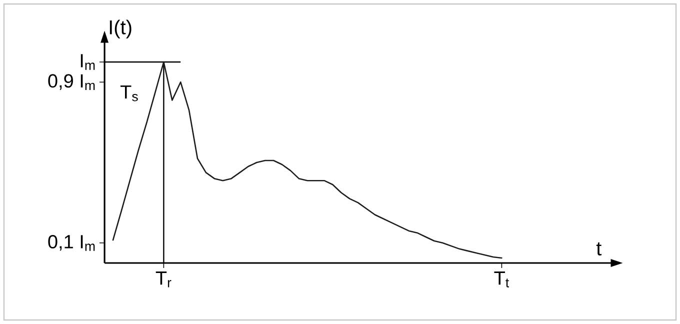 The width and height of the screenshot is (680, 324). Describe the element at coordinates (129, 93) in the screenshot. I see `annotation: T$_{s}$` at that location.